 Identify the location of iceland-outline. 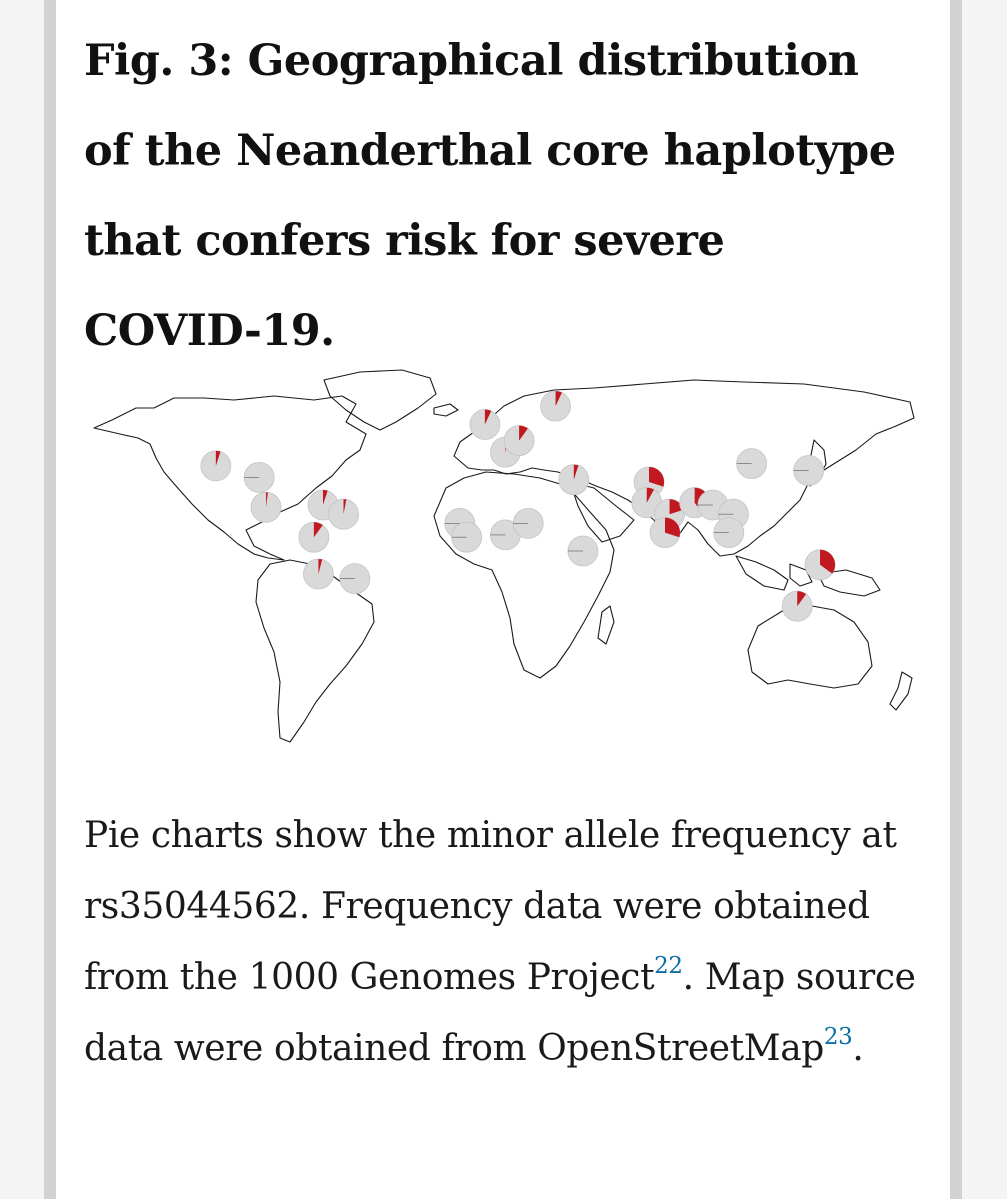
(446, 410).